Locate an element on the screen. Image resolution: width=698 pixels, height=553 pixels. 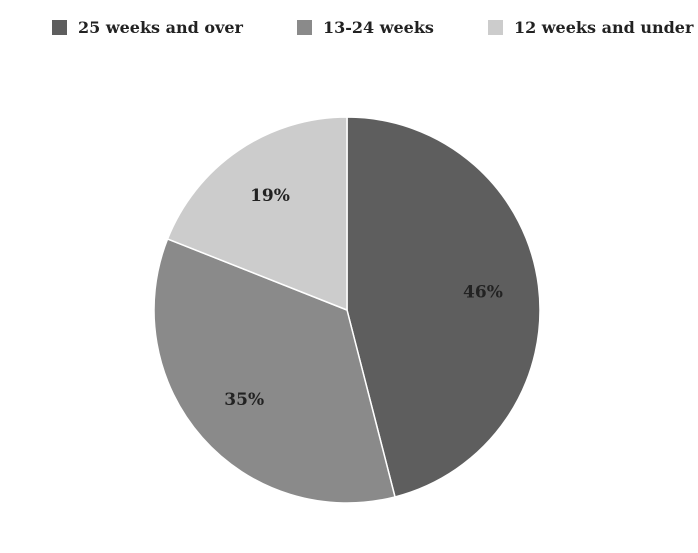
pie-slice-12-weeks-and-under is located at coordinates (257, 214).